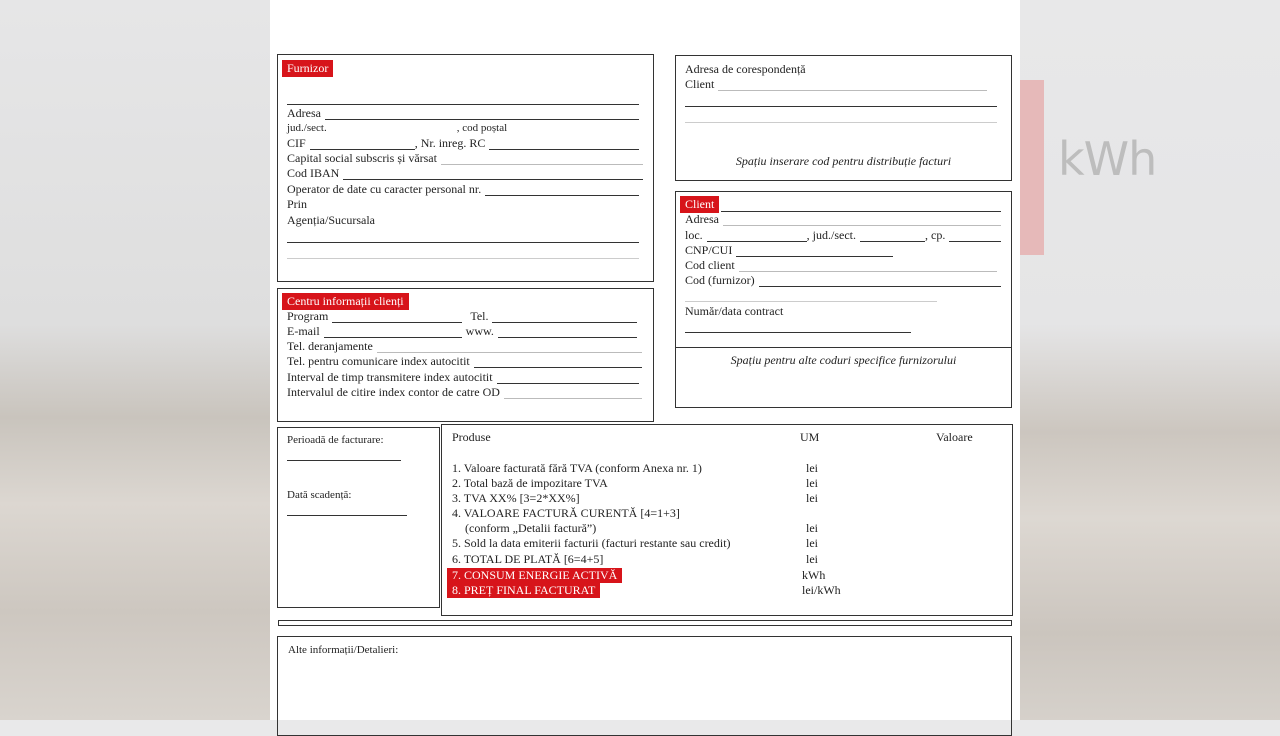  I want to click on furnizor-title: Furnizor, so click(308, 68).